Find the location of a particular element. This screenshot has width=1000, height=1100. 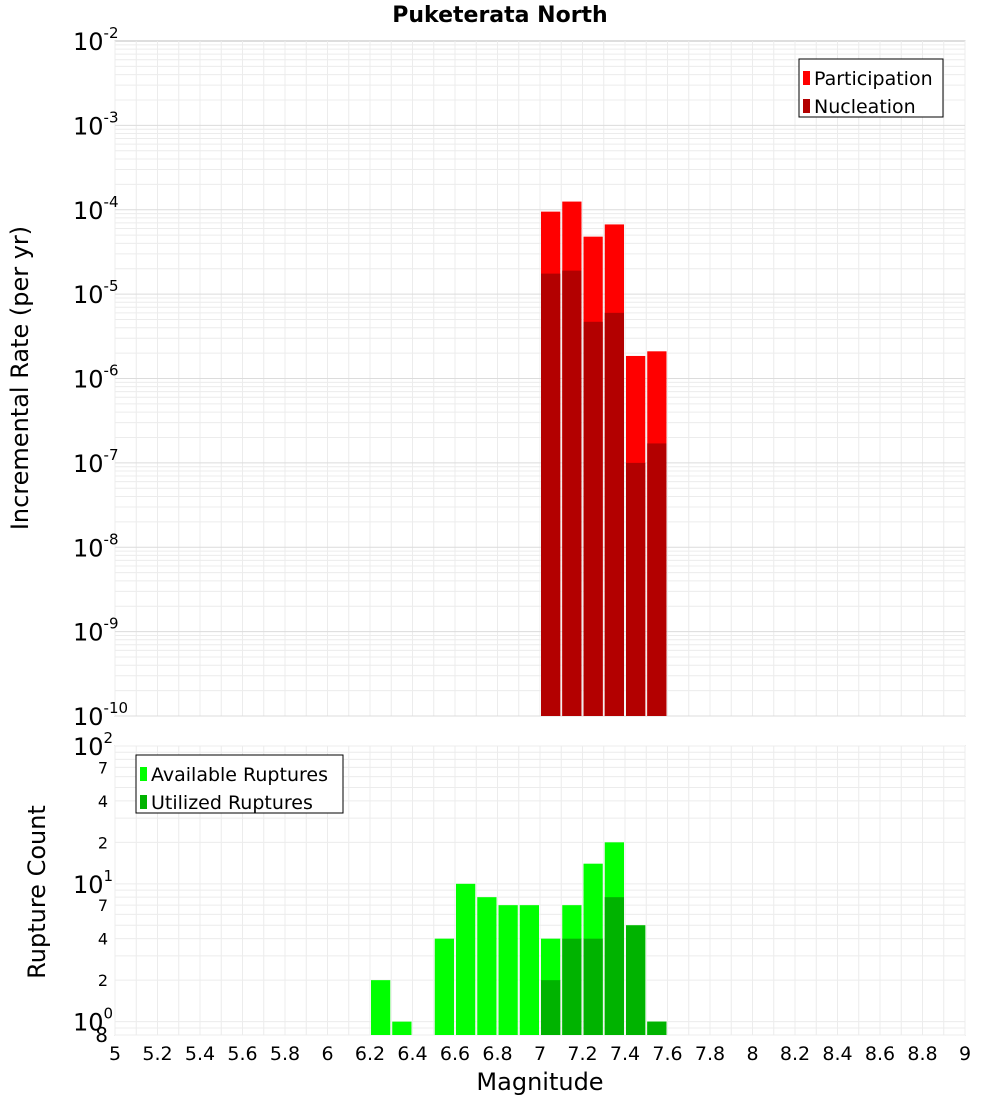

x-tick-label: 5.6 is located at coordinates (242, 1054).